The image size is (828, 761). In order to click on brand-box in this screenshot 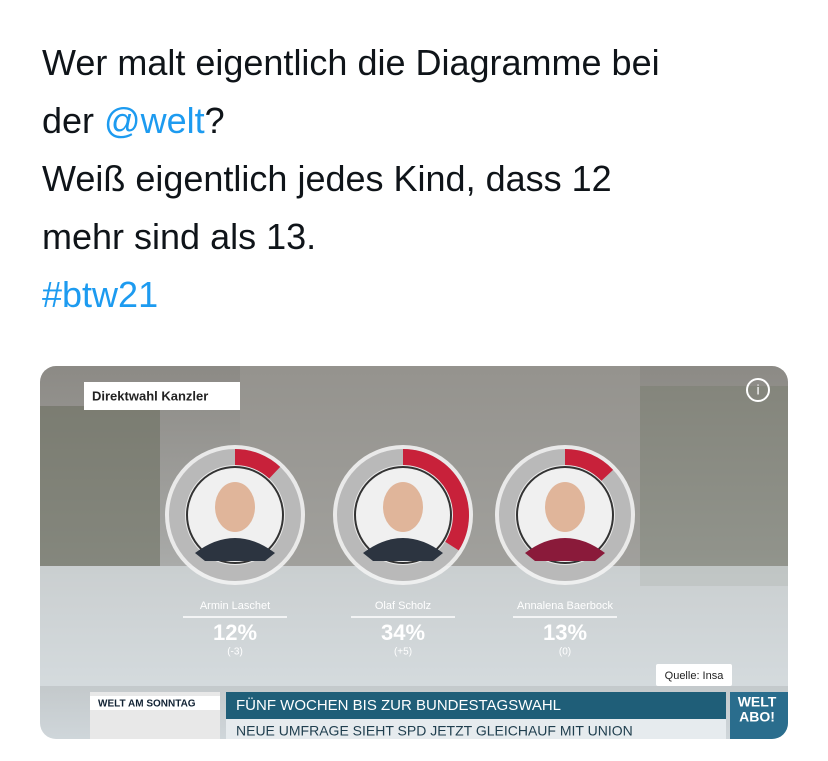, I will do `click(759, 715)`.